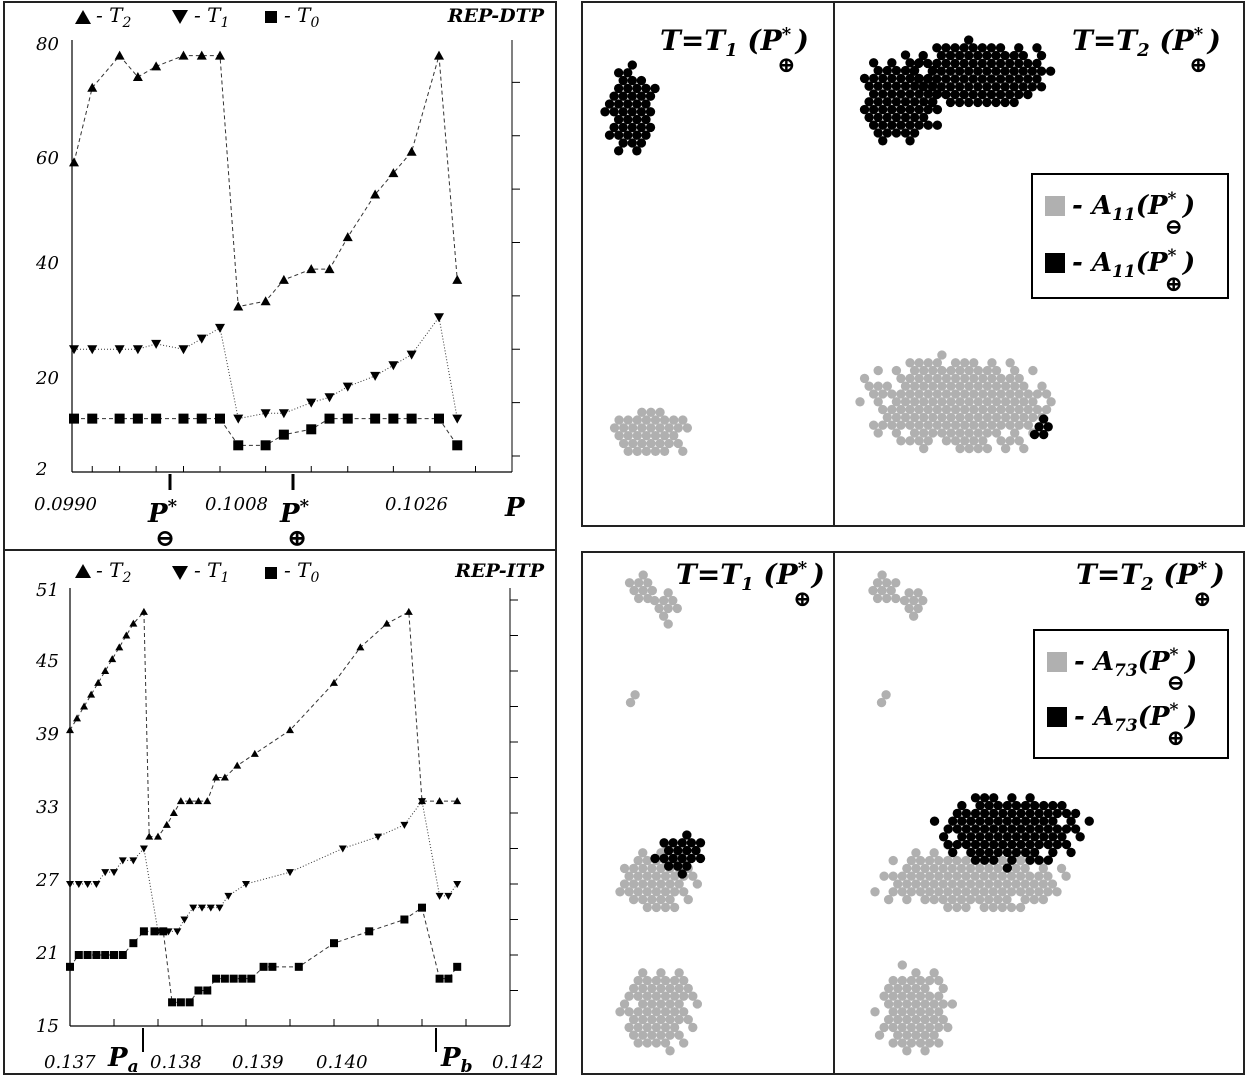 Image resolution: width=1247 pixels, height=1078 pixels. I want to click on rep-itp-xtick-139: 0.139, so click(258, 1062).